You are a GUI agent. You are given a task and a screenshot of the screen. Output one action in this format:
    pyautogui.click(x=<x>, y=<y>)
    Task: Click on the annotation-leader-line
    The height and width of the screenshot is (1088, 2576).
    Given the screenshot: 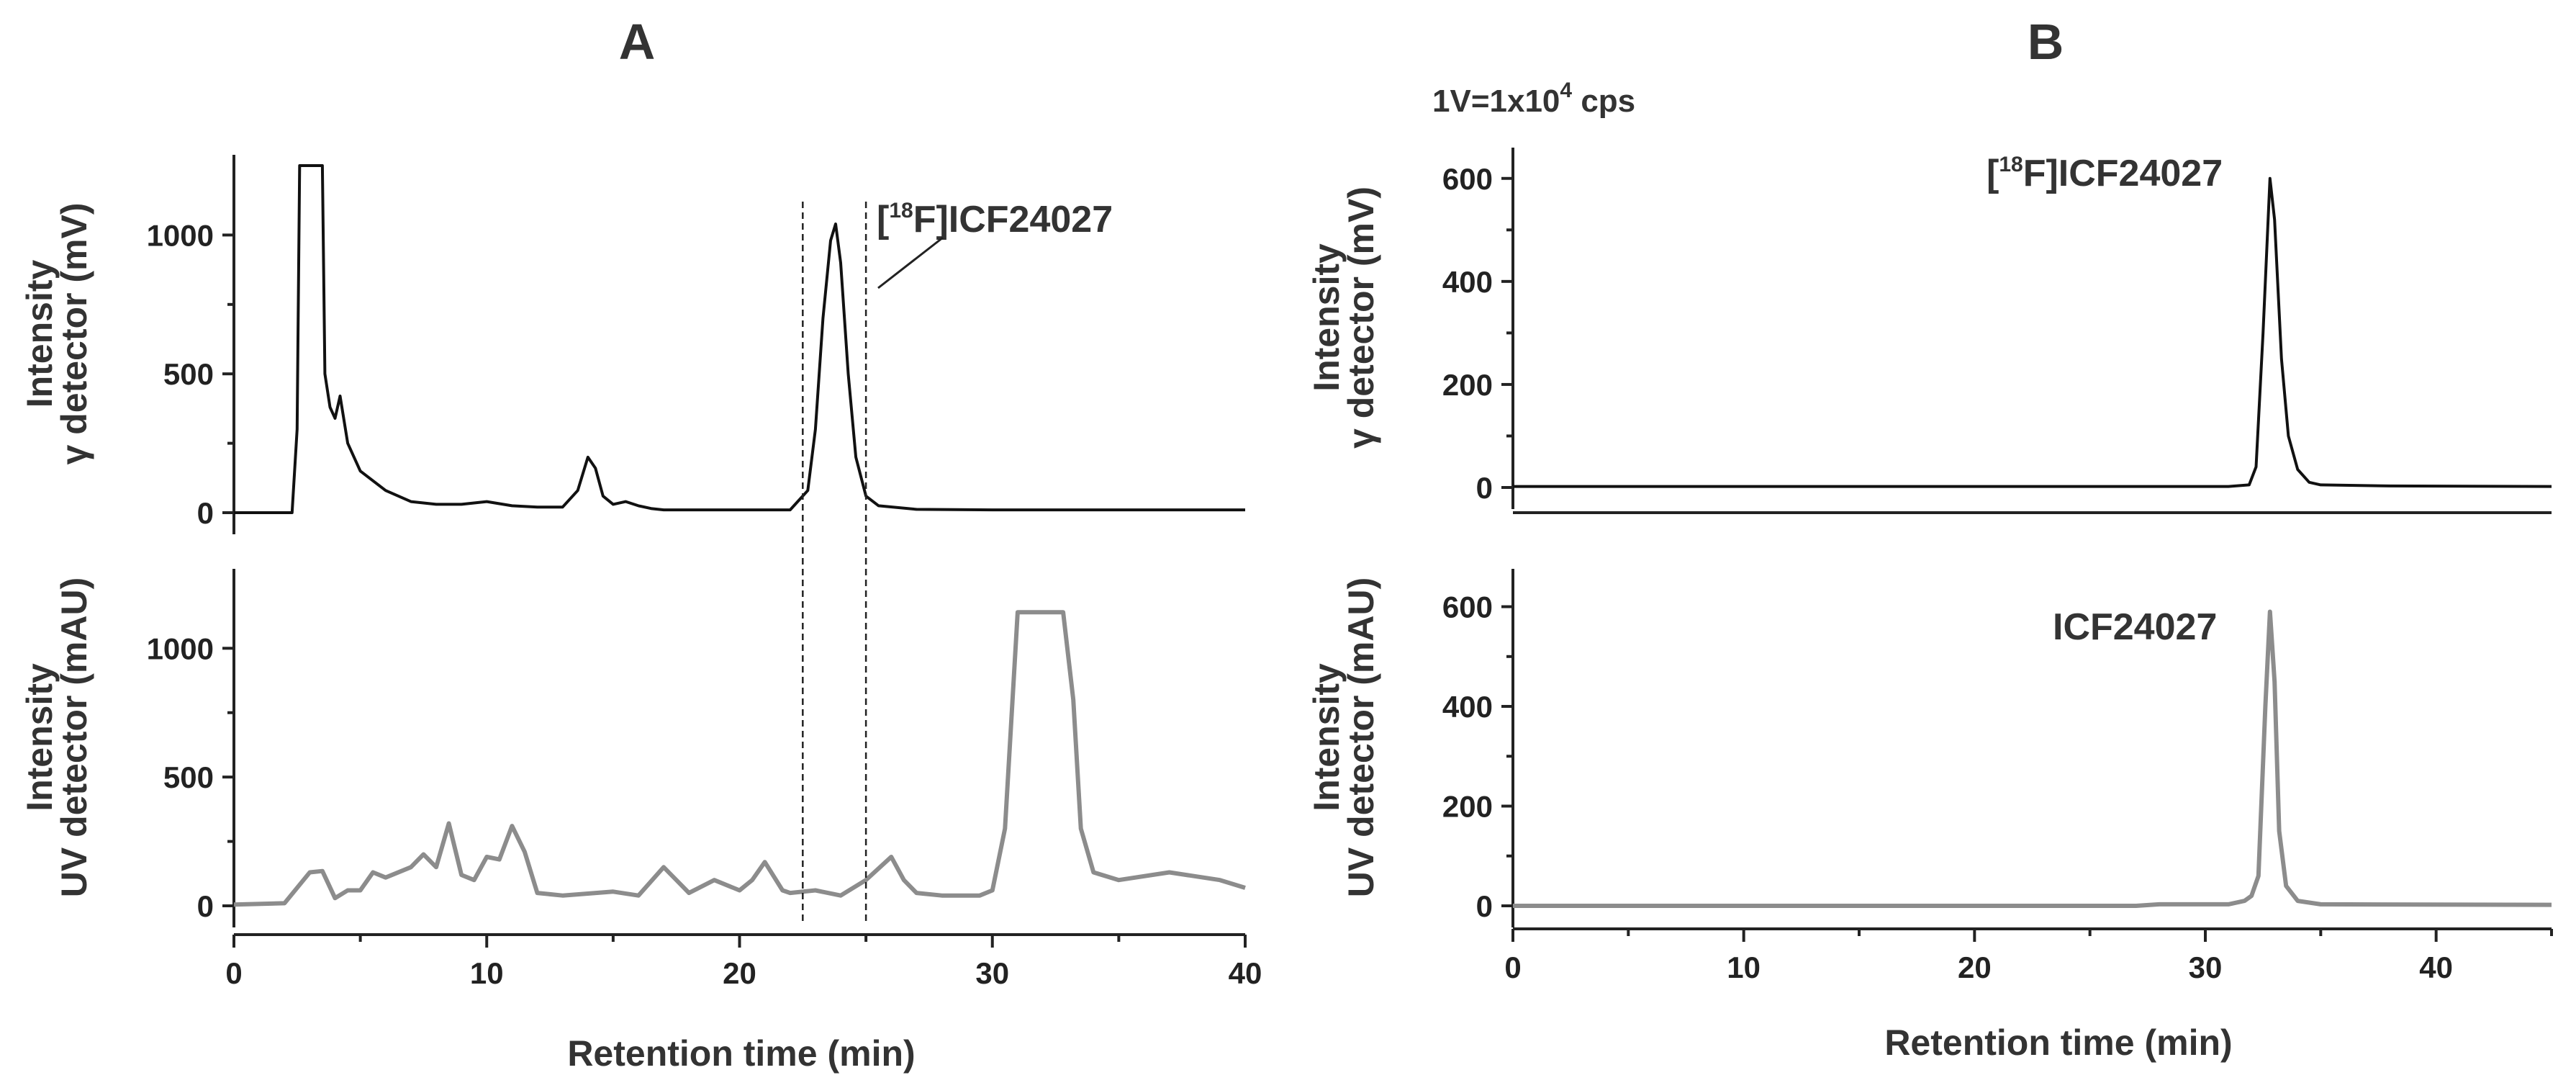 What is the action you would take?
    pyautogui.click(x=910, y=262)
    